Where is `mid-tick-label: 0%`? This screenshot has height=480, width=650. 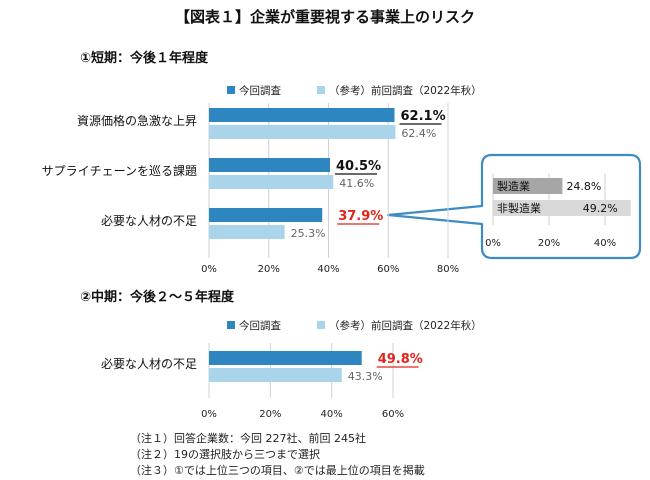
mid-tick-label: 0% is located at coordinates (209, 414).